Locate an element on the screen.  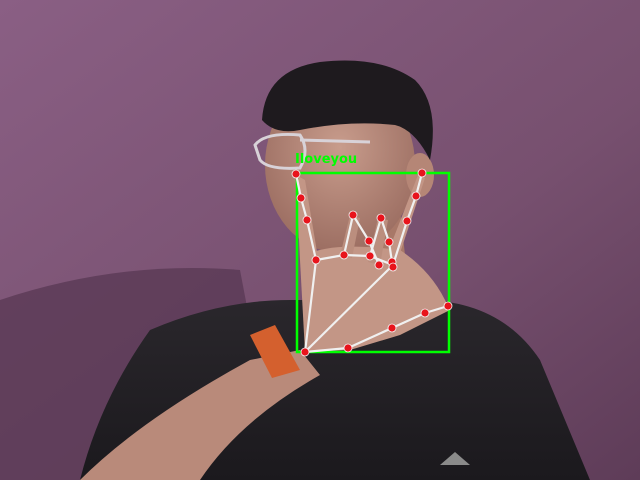
gesture-label: Iloveyou is located at coordinates (326, 159).